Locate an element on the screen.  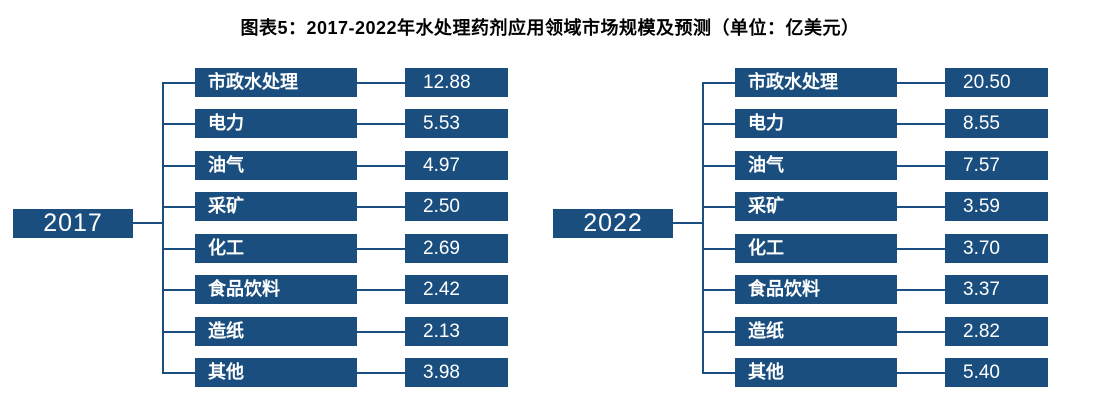
chart-title: 图表5：2017-2022年水处理药剂应用领域市场规模及预测（单位：亿美元） is located at coordinates (550, 28).